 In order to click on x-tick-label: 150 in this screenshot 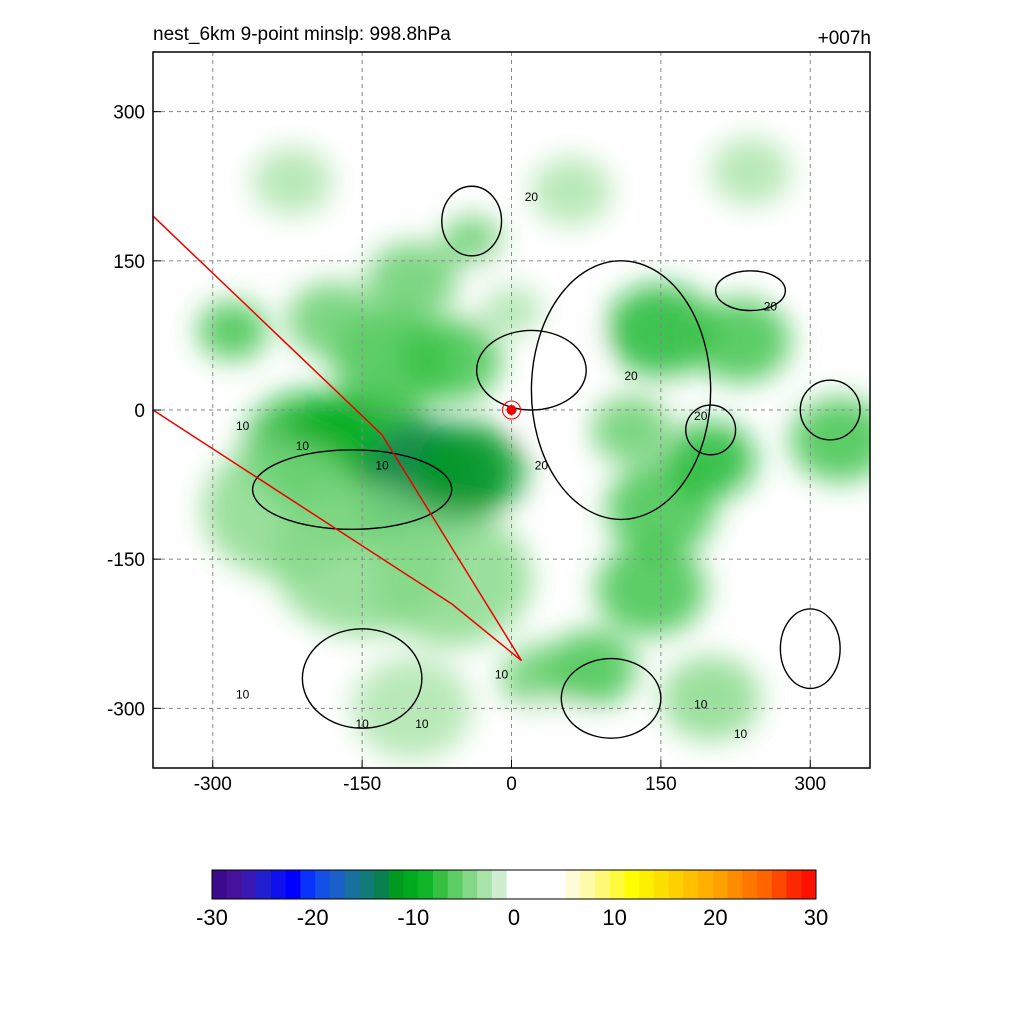, I will do `click(661, 784)`.